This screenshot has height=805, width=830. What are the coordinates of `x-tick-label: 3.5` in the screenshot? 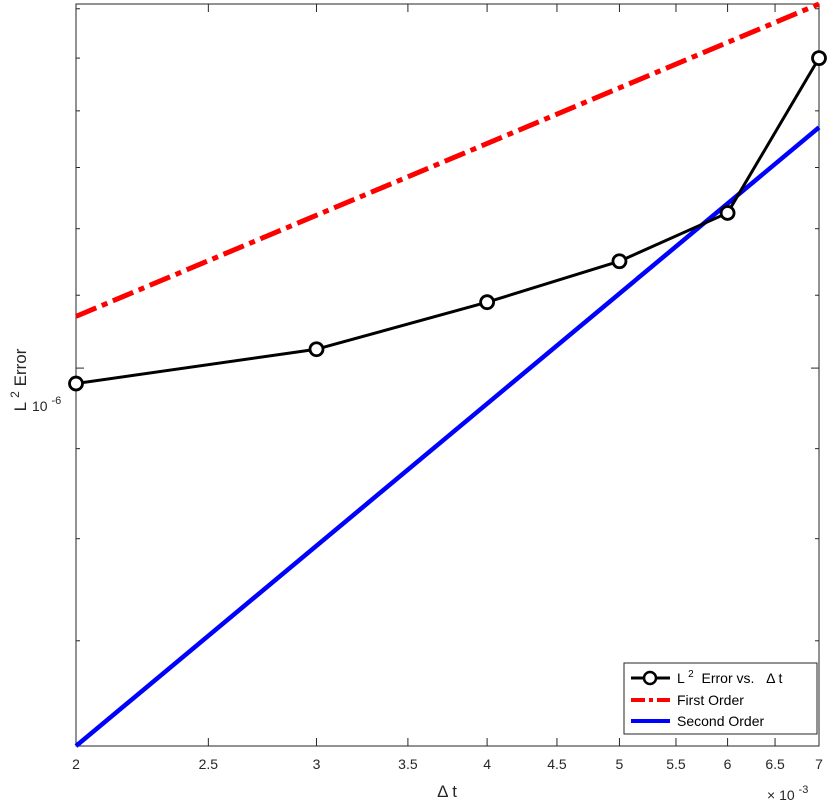 It's located at (408, 764).